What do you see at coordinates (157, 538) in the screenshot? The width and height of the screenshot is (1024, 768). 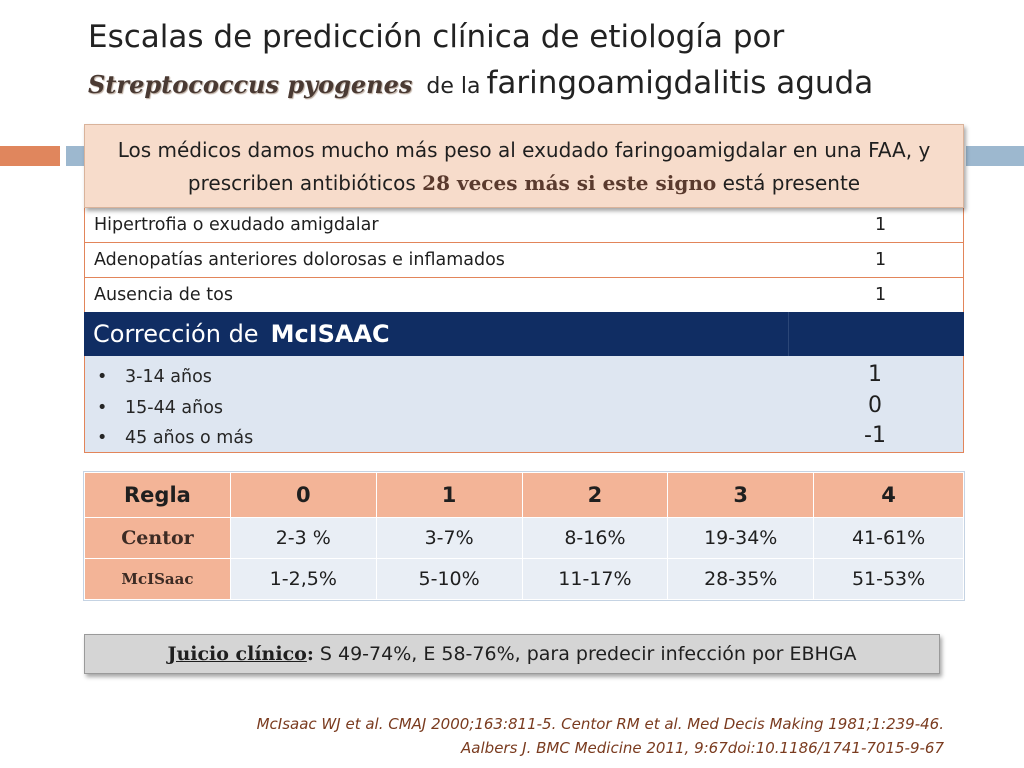 I see `rule-label: Centor` at bounding box center [157, 538].